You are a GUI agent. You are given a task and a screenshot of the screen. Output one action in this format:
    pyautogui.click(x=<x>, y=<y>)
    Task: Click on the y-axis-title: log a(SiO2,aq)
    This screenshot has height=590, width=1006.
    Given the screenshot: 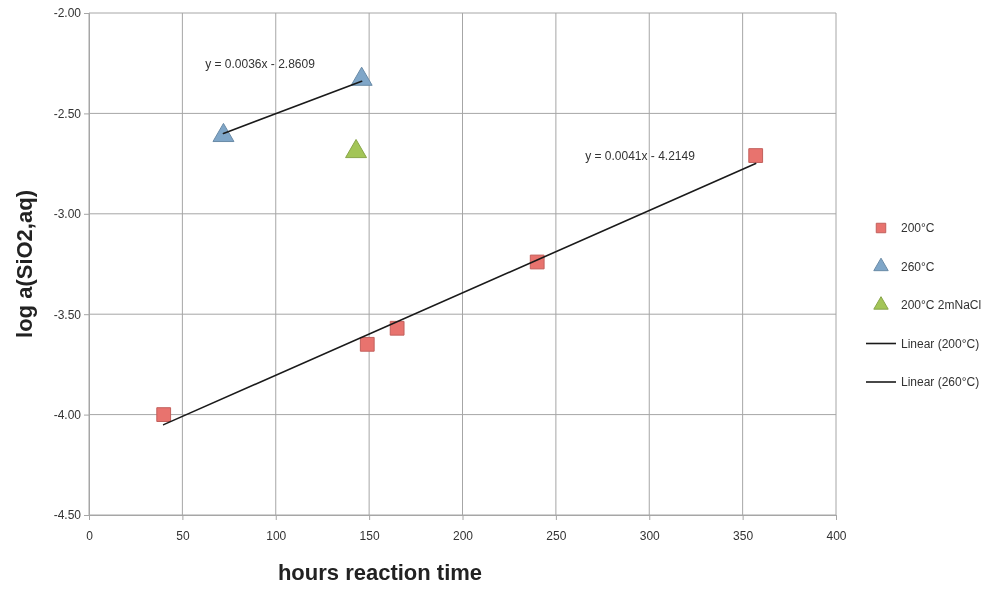 What is the action you would take?
    pyautogui.click(x=24, y=264)
    